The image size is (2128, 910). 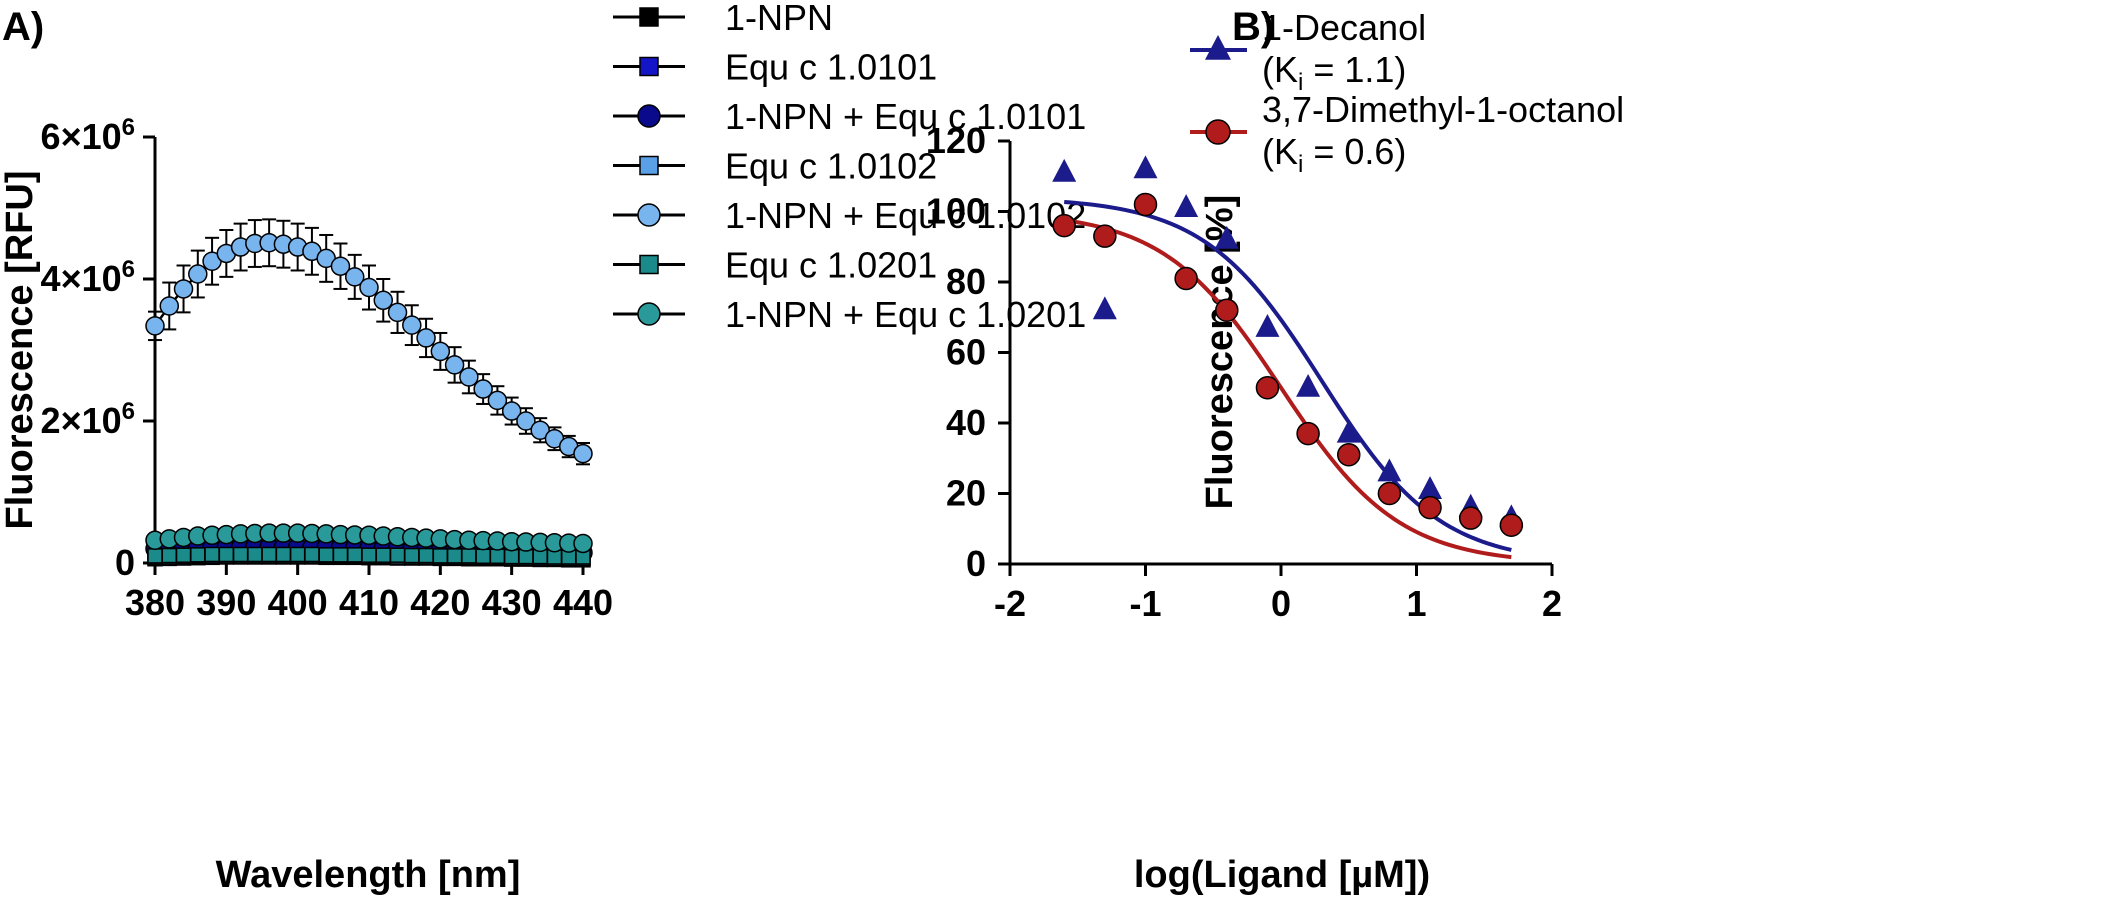 I want to click on panel-b-x-tick-label: 1, so click(x=1416, y=603).